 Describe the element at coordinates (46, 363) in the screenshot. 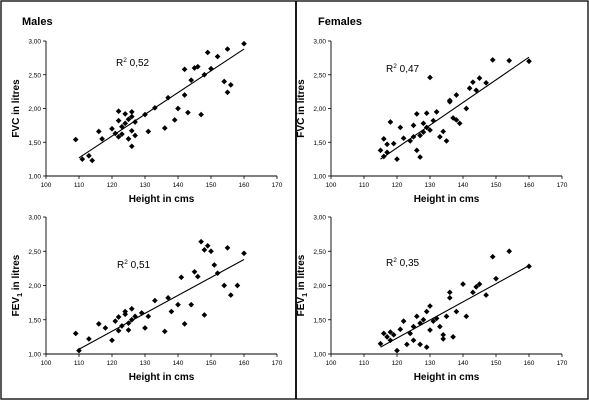

I see `males-fev1-x-tick-label: 100` at that location.